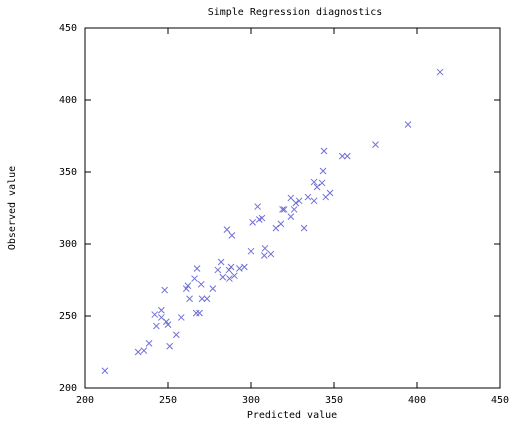 The height and width of the screenshot is (432, 512). What do you see at coordinates (168, 400) in the screenshot?
I see `x-tick-label: 250` at bounding box center [168, 400].